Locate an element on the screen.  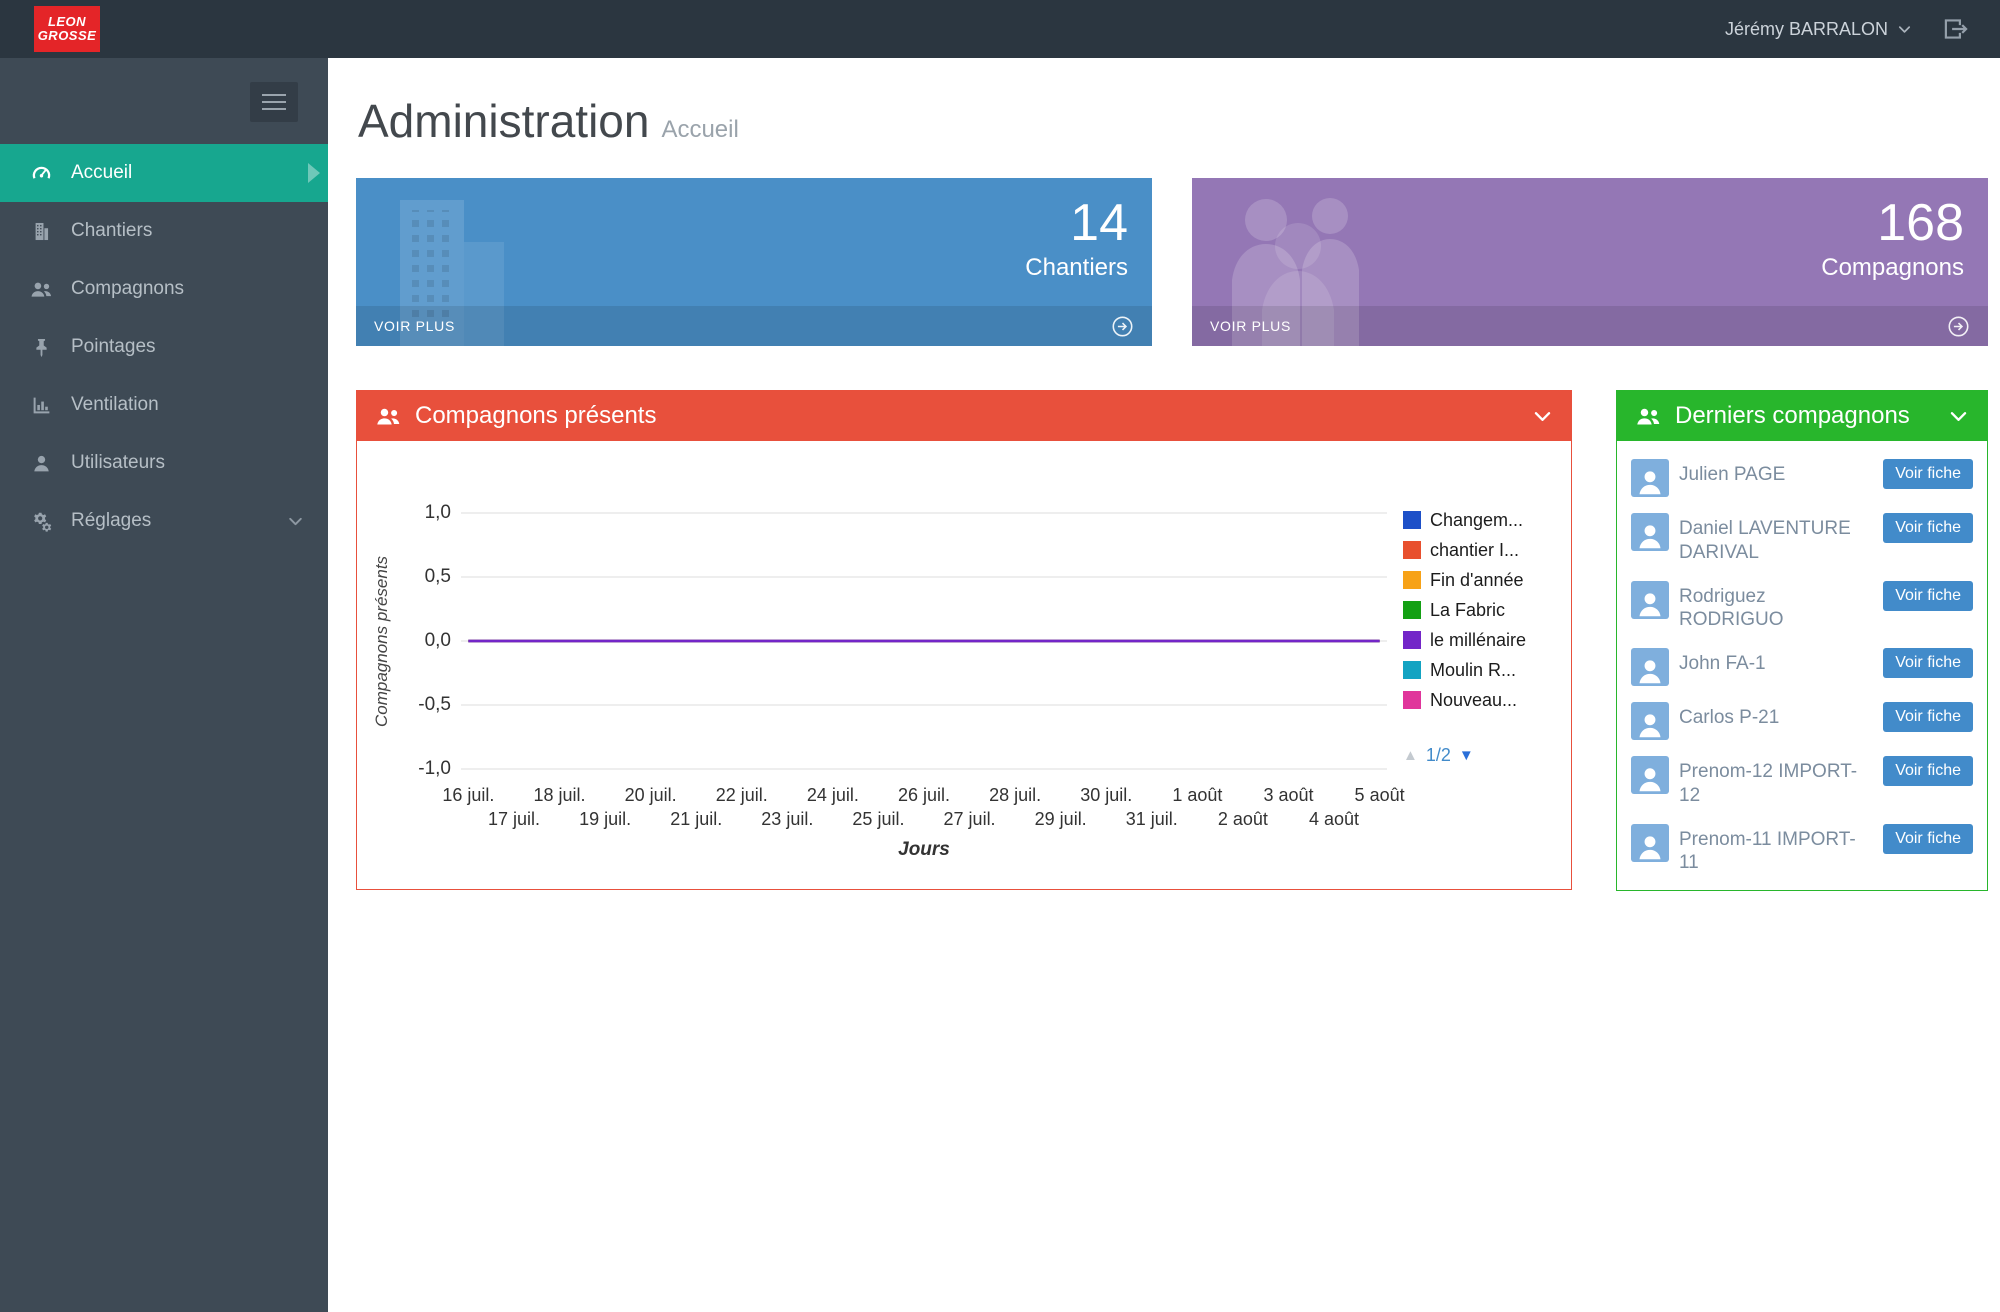
logo-line1: LEON is located at coordinates (67, 21).